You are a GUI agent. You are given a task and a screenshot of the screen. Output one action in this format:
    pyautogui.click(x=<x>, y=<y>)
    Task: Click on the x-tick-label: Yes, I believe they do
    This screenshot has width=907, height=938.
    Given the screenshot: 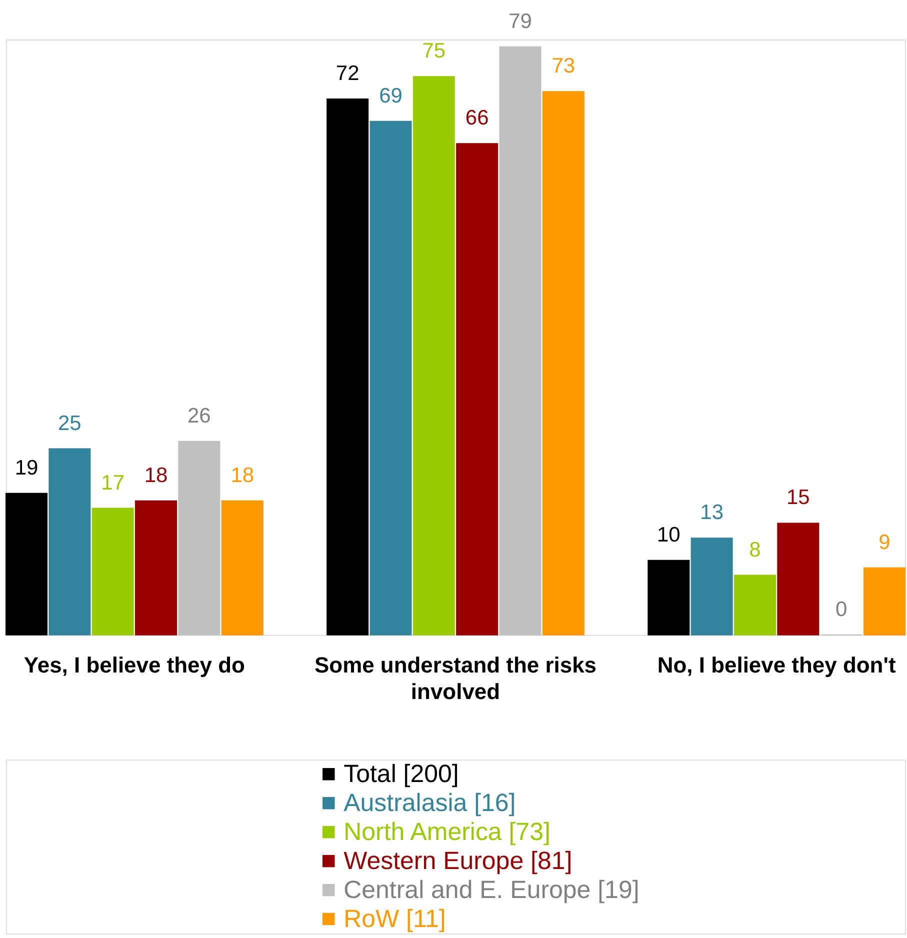 What is the action you would take?
    pyautogui.click(x=134, y=665)
    